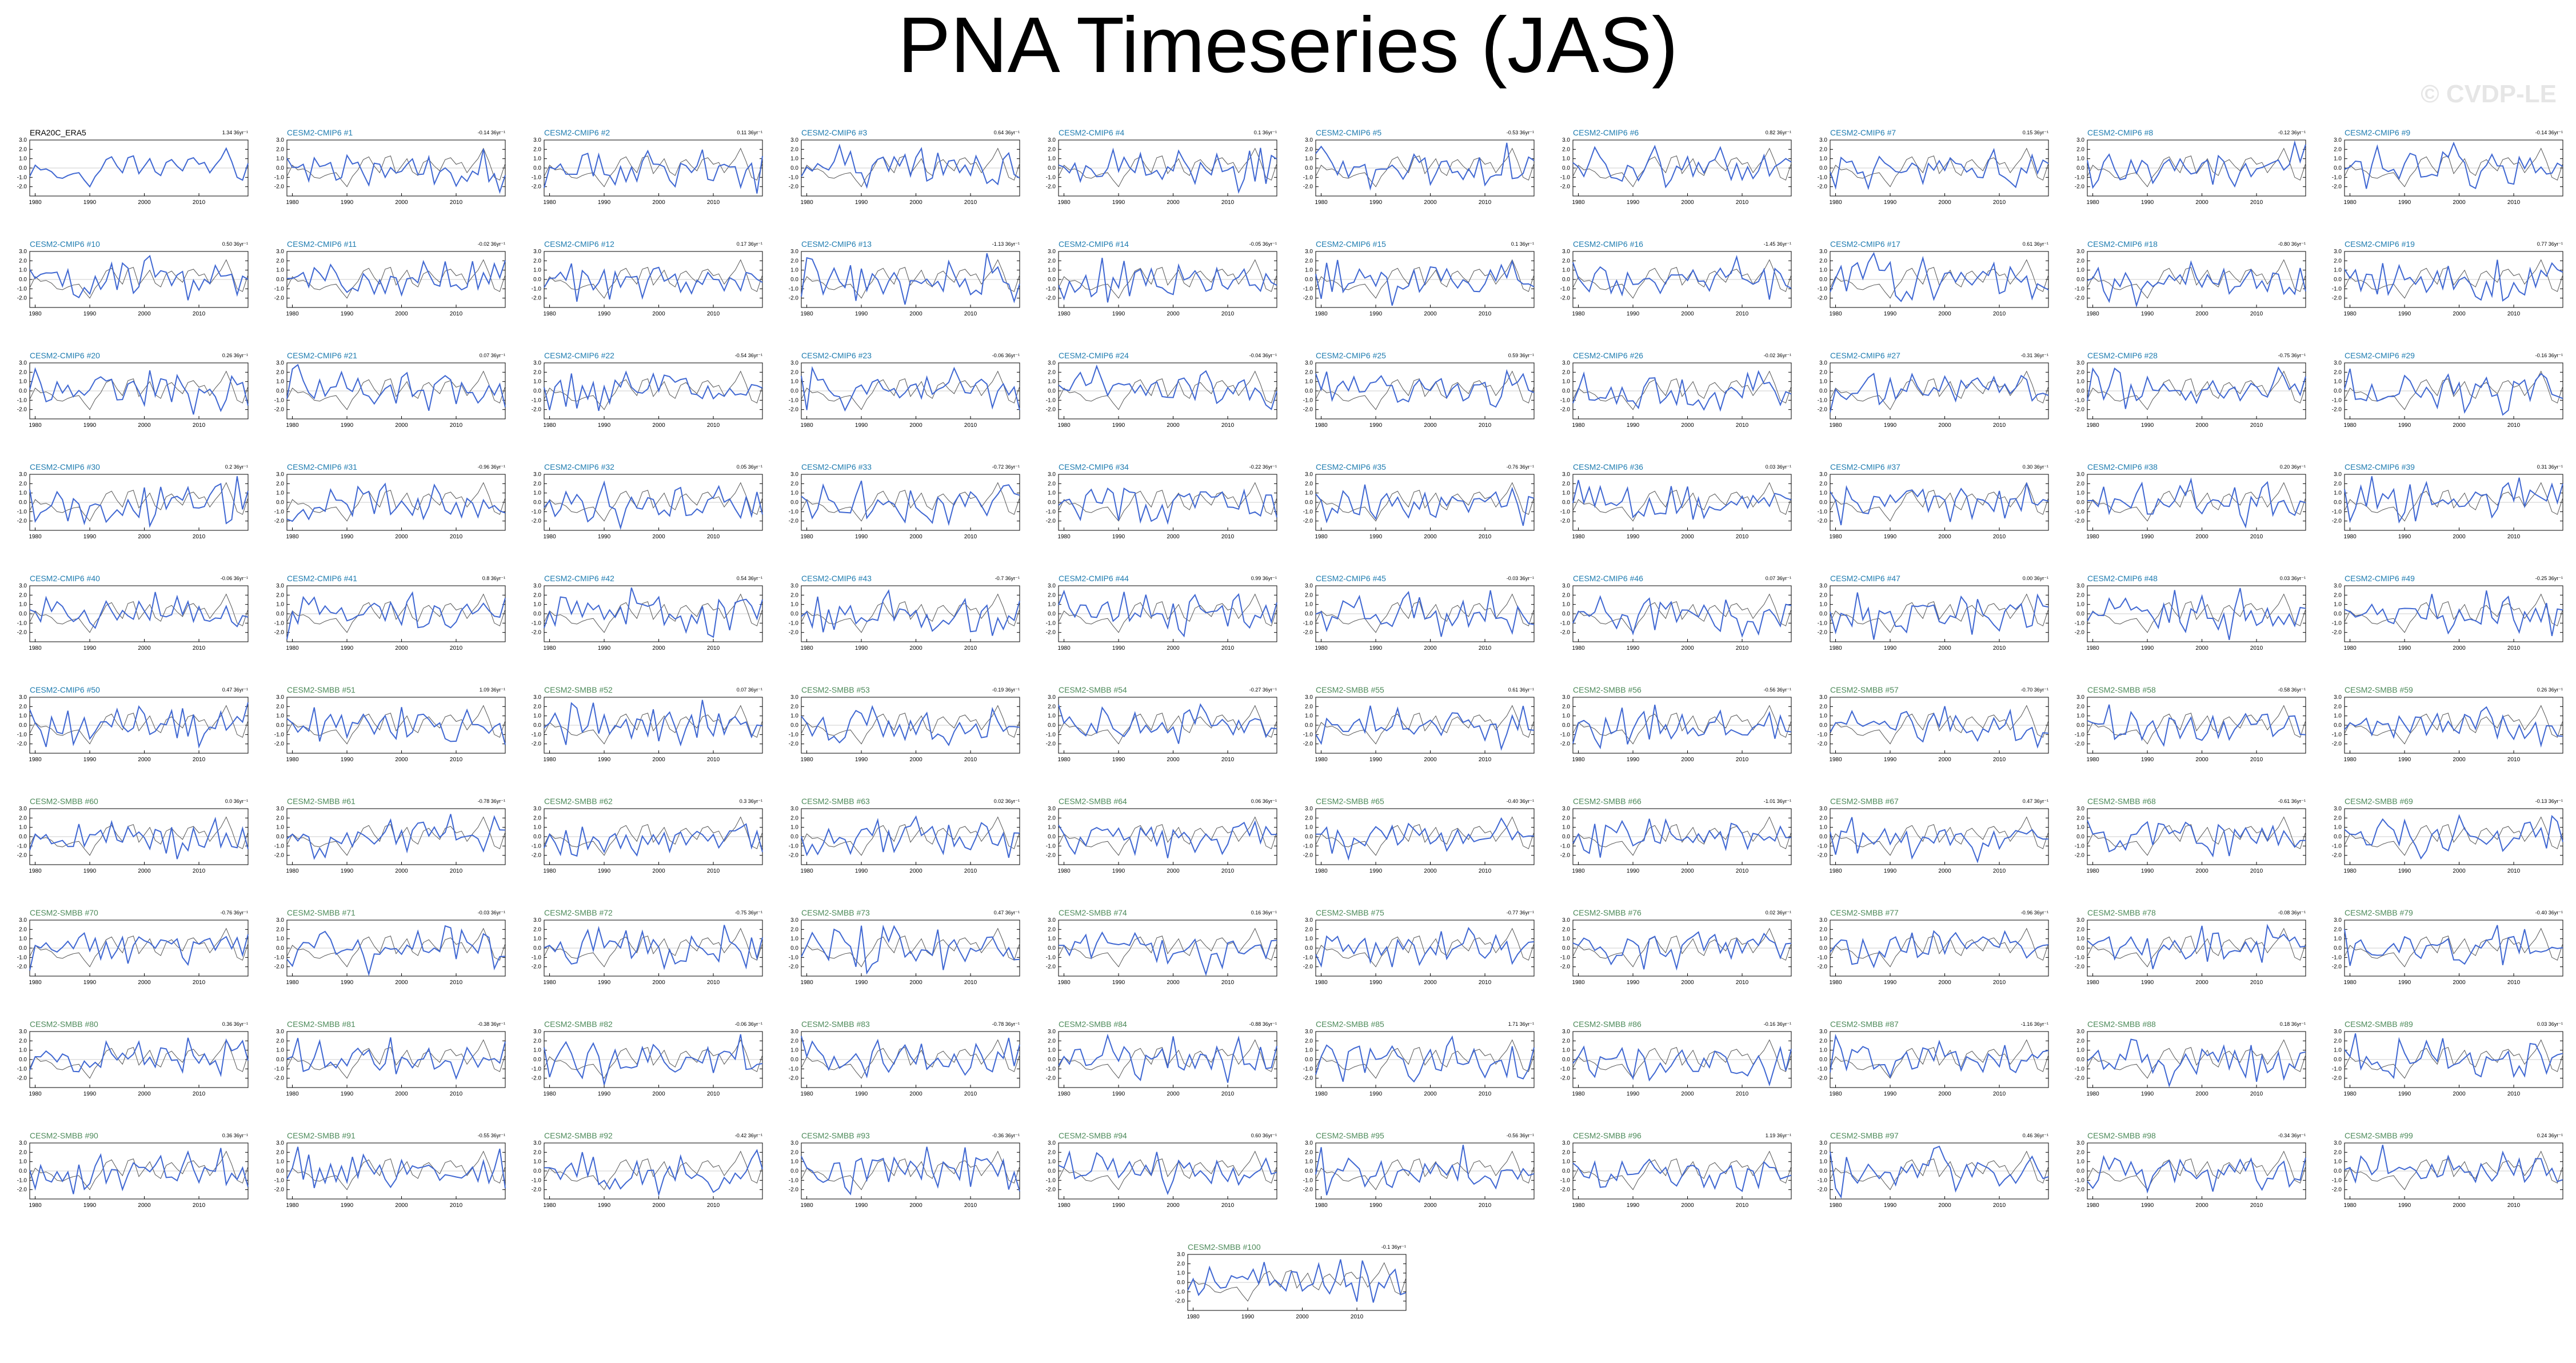  What do you see at coordinates (2035, 132) in the screenshot?
I see `panel-trend: 0.15 36yr⁻¹` at bounding box center [2035, 132].